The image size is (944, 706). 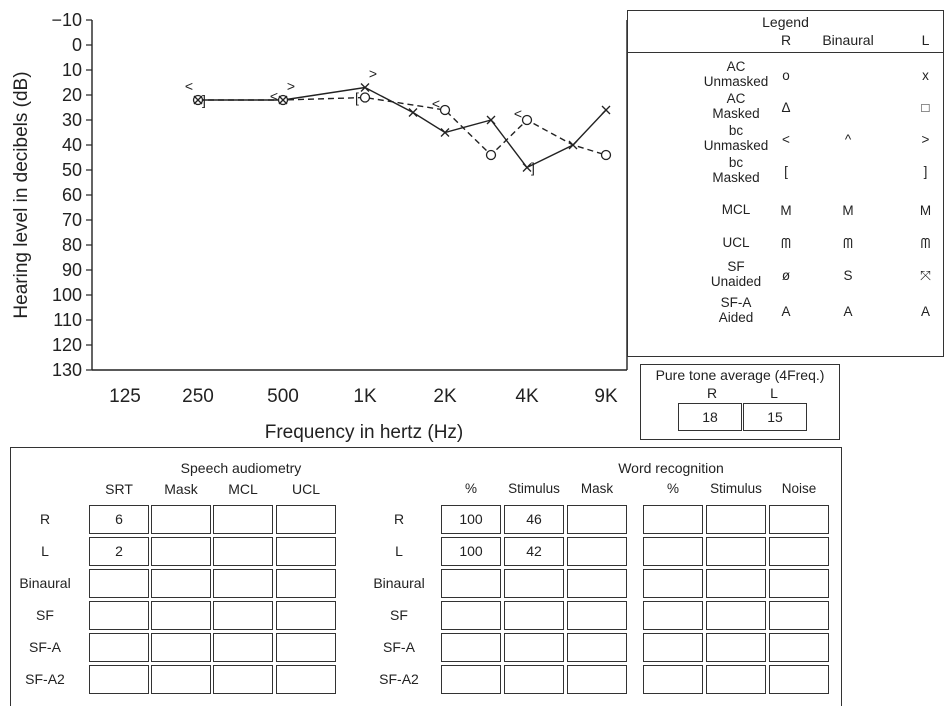 I want to click on pta-l-value: 15, so click(x=775, y=417).